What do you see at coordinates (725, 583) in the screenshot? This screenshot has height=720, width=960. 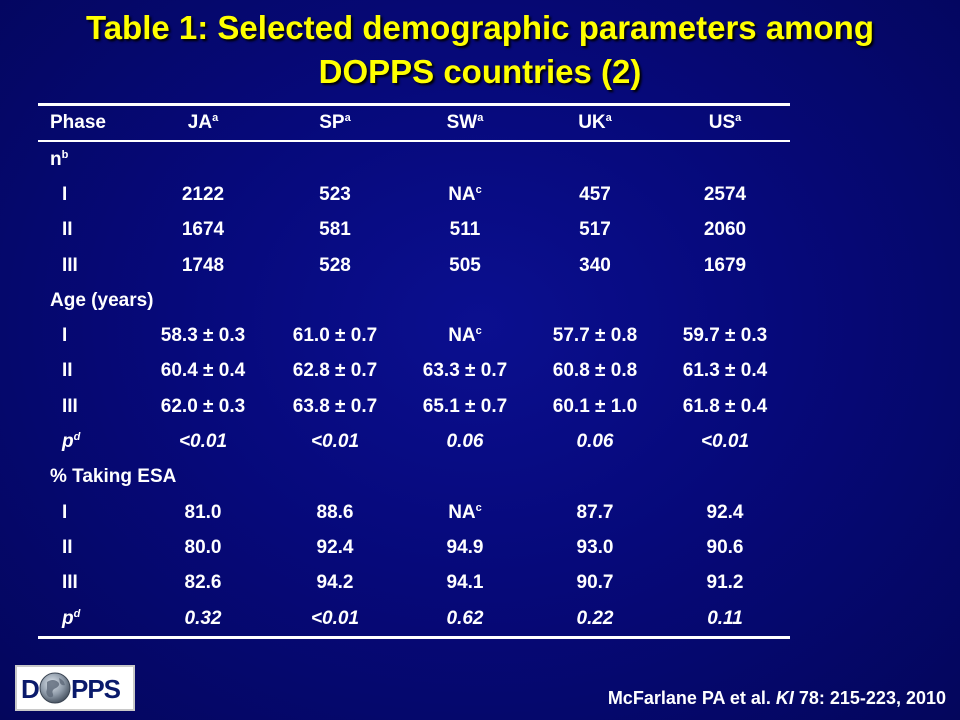 I see `cell-us: 91.2` at bounding box center [725, 583].